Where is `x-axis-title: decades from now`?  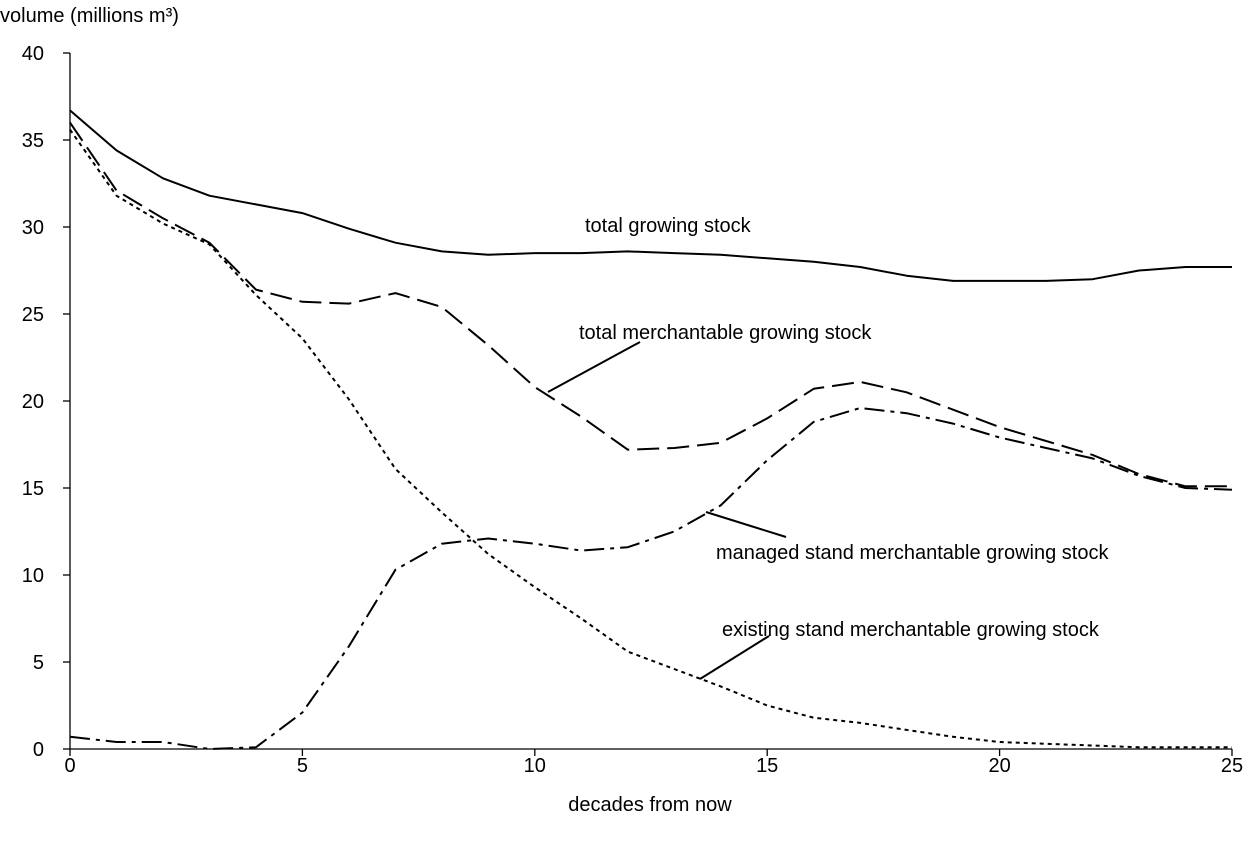
x-axis-title: decades from now is located at coordinates (650, 805).